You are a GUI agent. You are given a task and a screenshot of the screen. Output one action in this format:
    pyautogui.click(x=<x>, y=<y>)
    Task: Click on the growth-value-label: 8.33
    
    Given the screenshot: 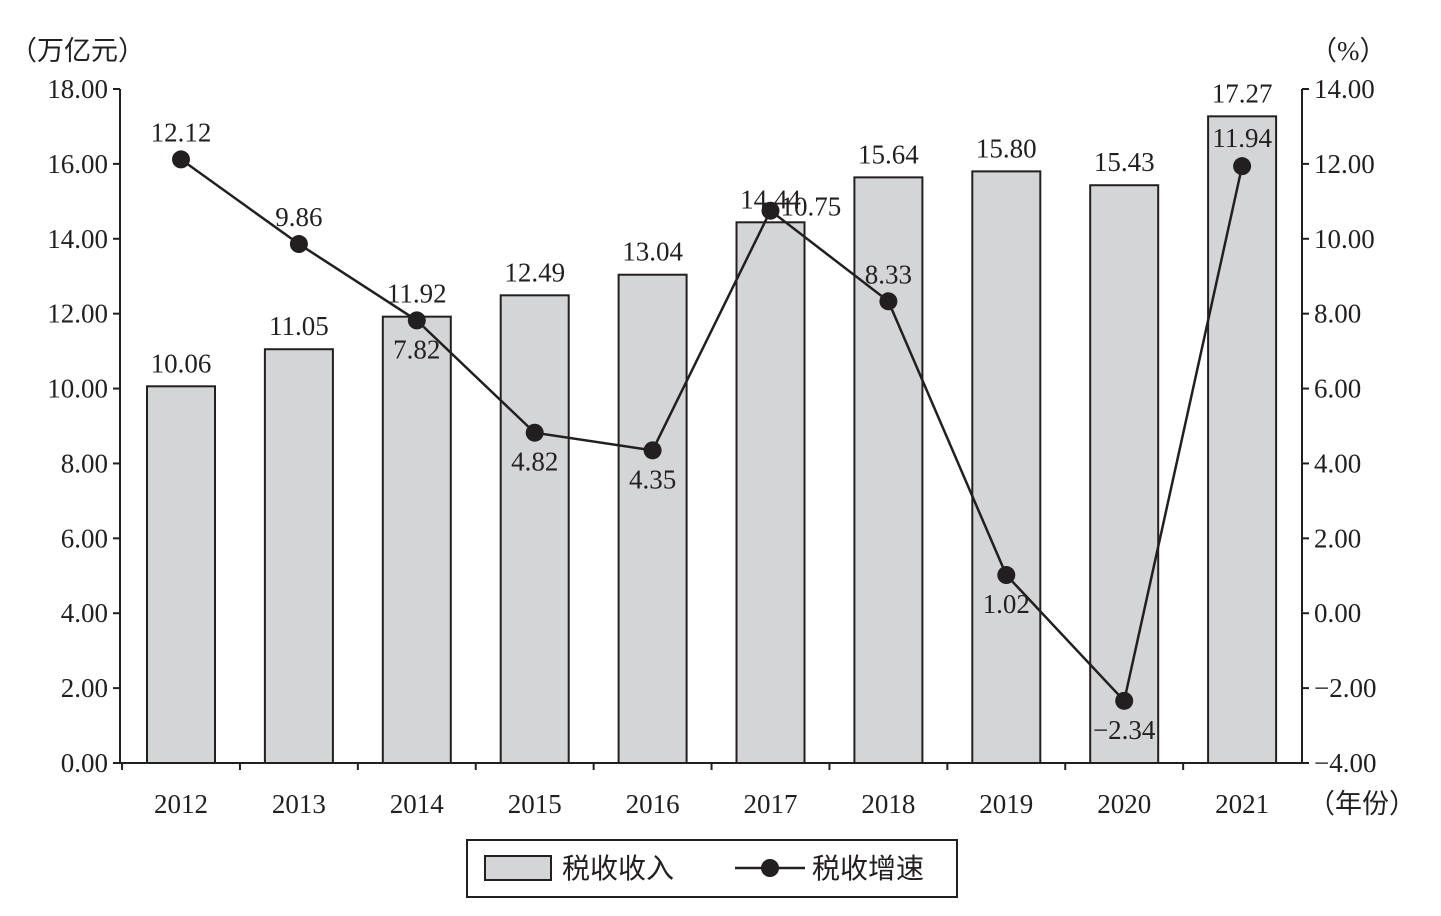 What is the action you would take?
    pyautogui.click(x=888, y=274)
    